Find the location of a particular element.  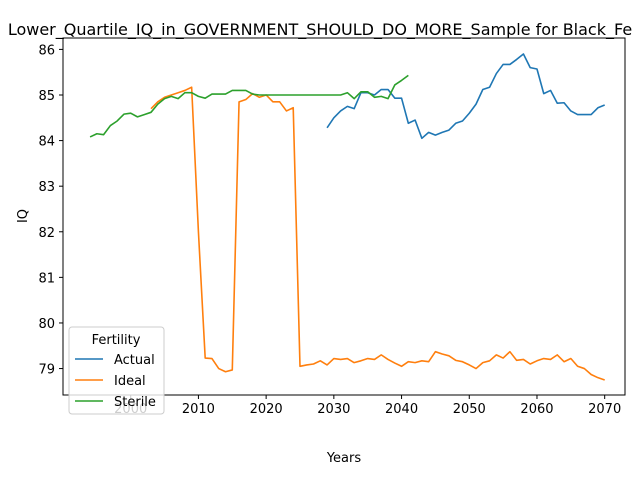

x-tick-label: 2050 is located at coordinates (469, 409).